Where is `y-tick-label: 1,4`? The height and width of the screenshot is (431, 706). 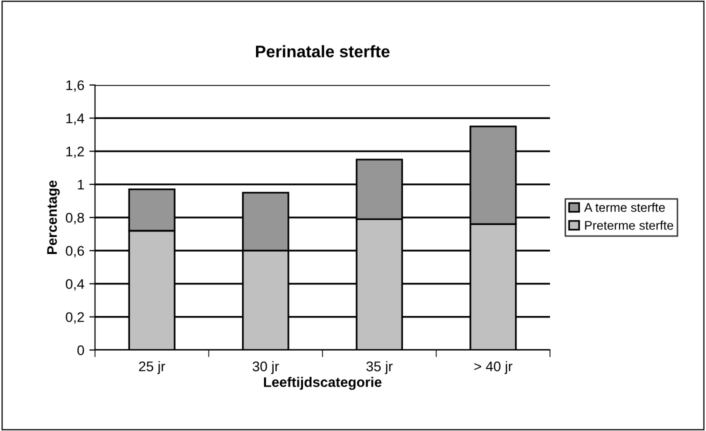 y-tick-label: 1,4 is located at coordinates (75, 119).